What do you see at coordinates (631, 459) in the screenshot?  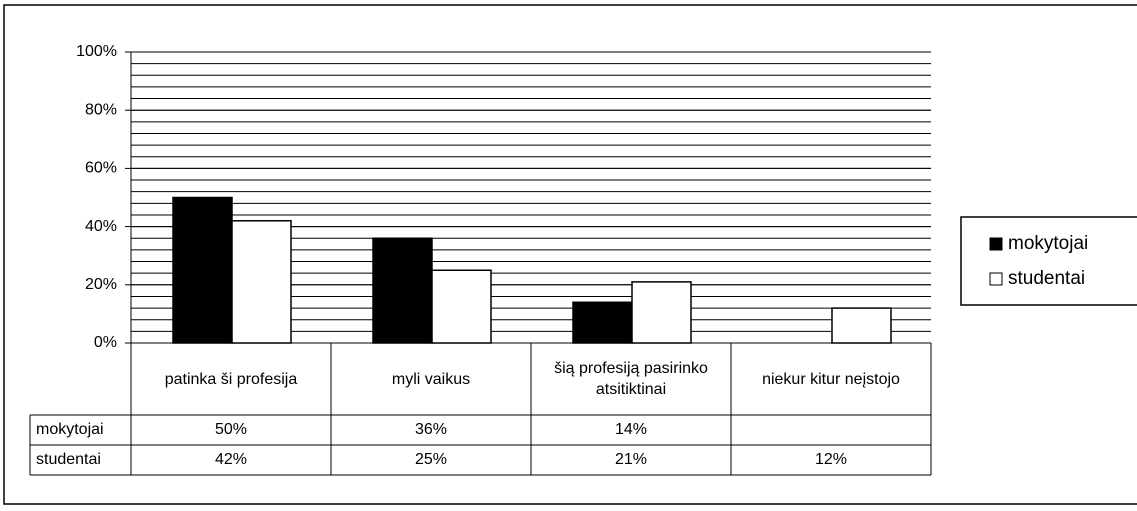 I see `table-value: 21%` at bounding box center [631, 459].